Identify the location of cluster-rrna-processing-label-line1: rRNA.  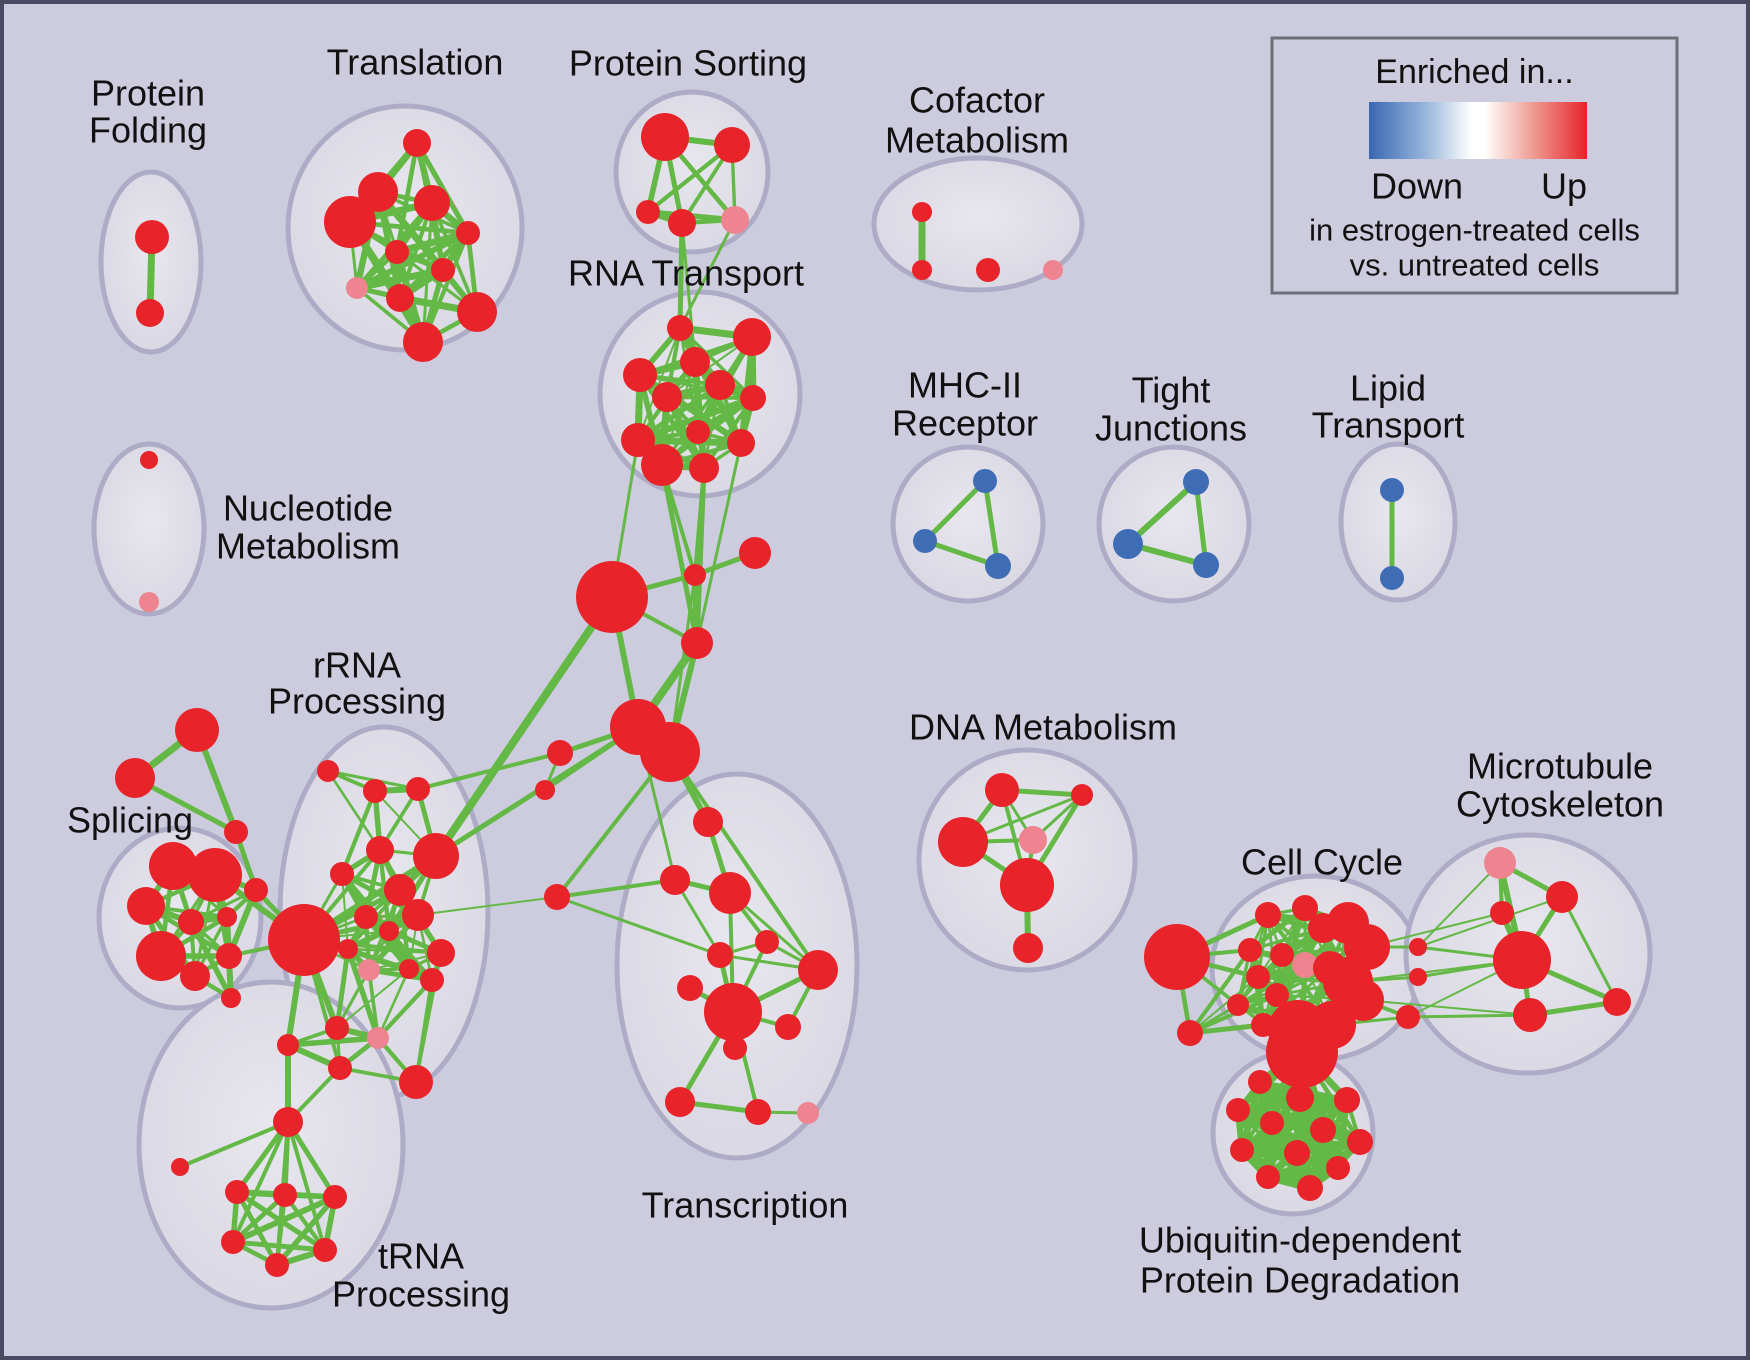
(357, 665).